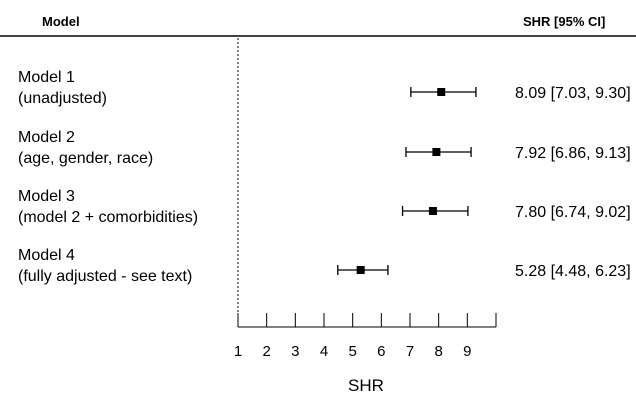  Describe the element at coordinates (438, 351) in the screenshot. I see `x-tick-label: 8` at that location.